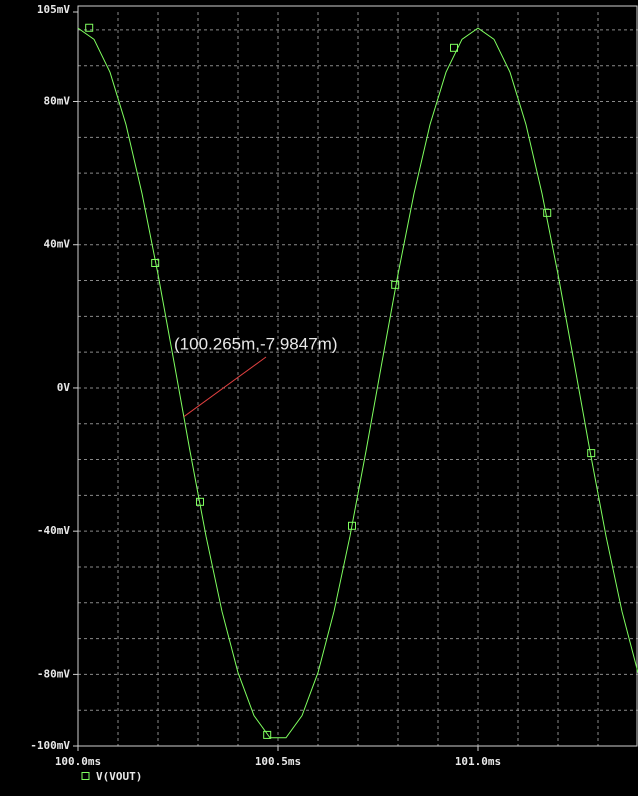 This screenshot has height=796, width=638. I want to click on x-tick-label: 101.0ms, so click(478, 761).